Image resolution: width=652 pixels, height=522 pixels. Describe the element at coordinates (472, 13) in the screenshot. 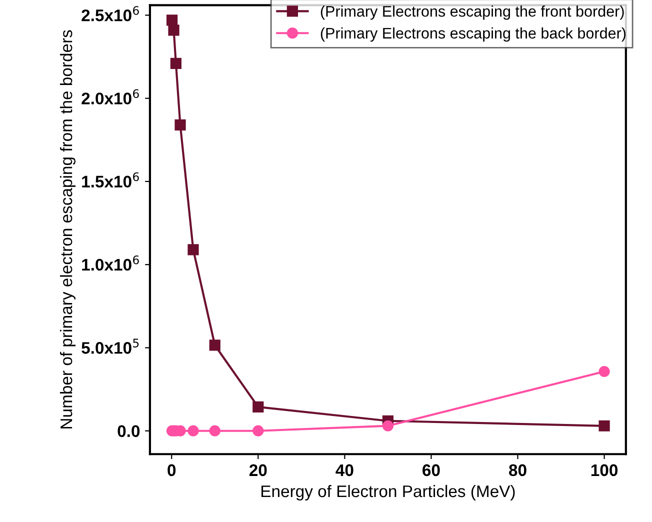

I see `legend-label: (Primary Electrons escaping the front border)` at that location.